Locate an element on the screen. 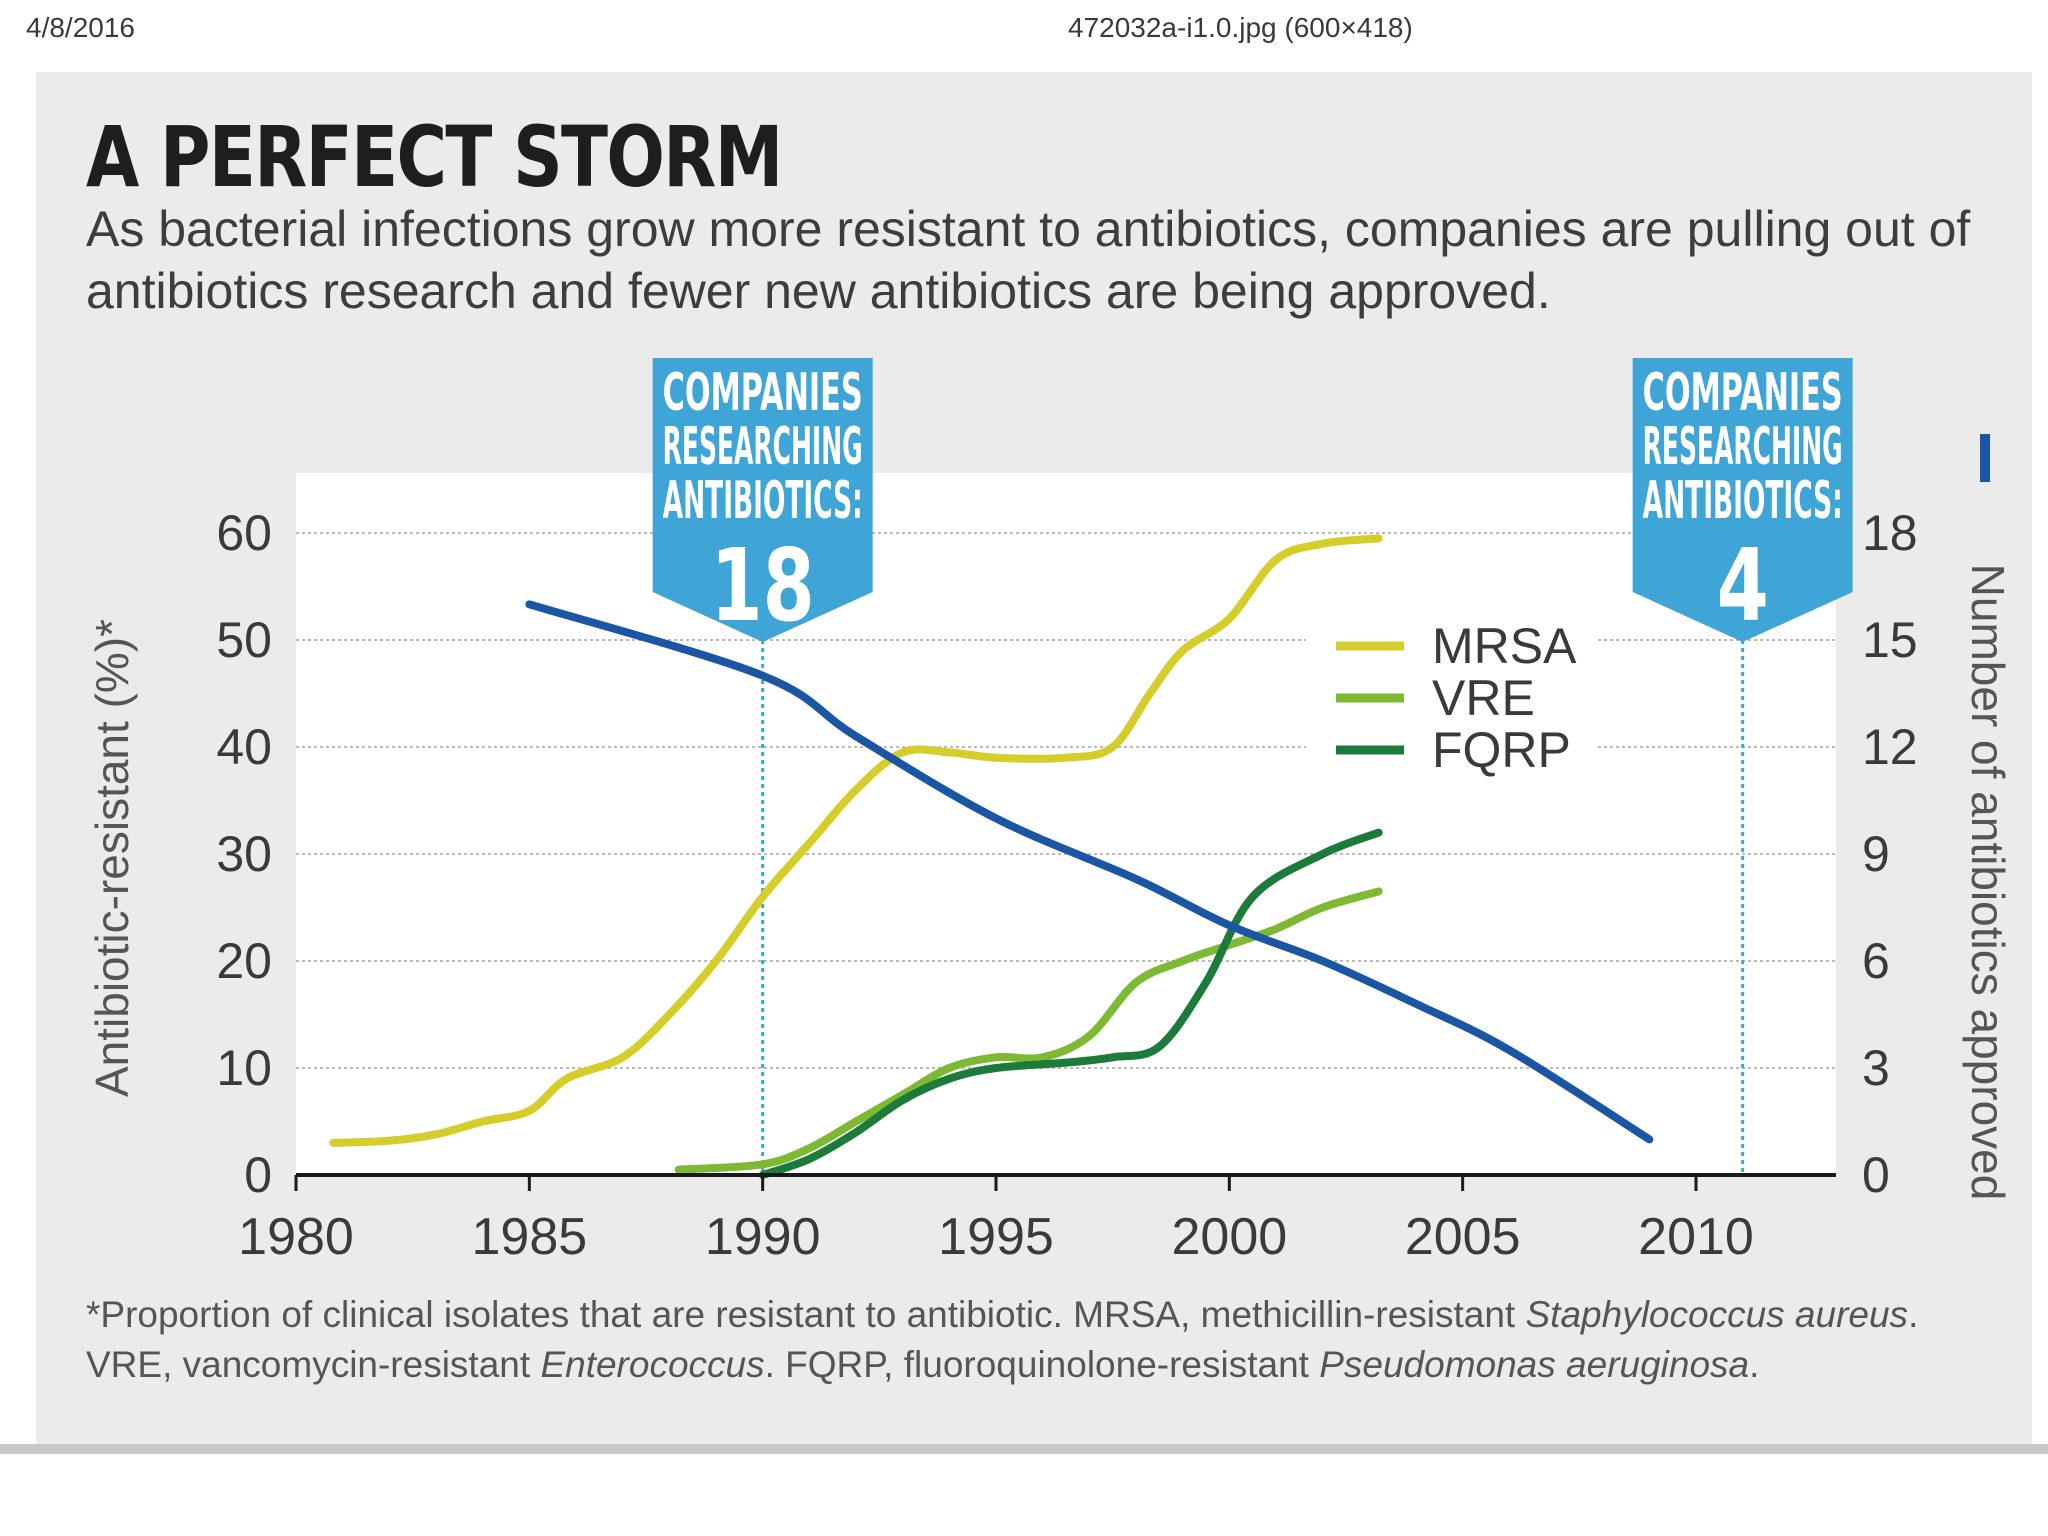 The height and width of the screenshot is (1536, 2048). footnote-species-3: Pseudomonas aeruginosa is located at coordinates (1534, 1364).